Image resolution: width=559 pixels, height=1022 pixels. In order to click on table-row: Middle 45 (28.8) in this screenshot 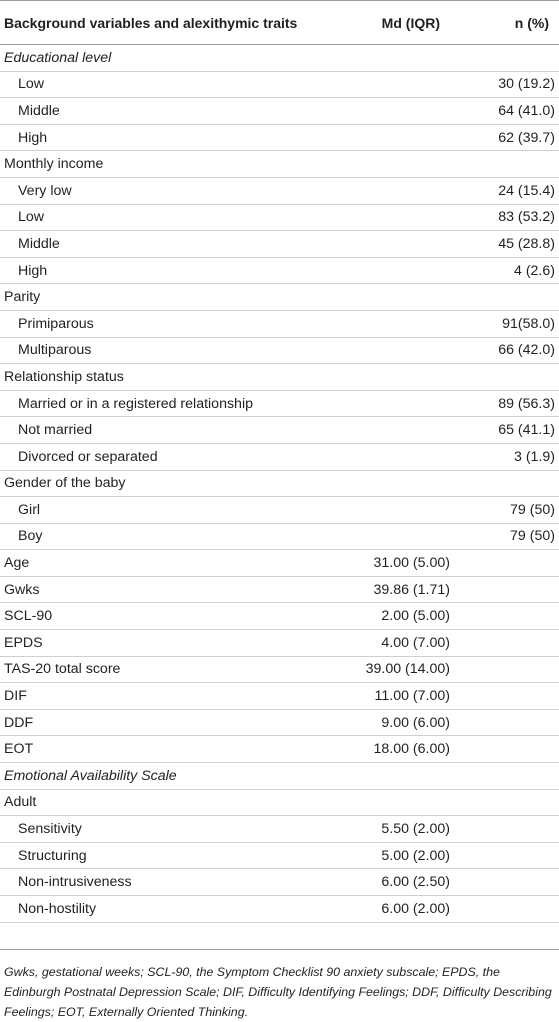, I will do `click(279, 244)`.